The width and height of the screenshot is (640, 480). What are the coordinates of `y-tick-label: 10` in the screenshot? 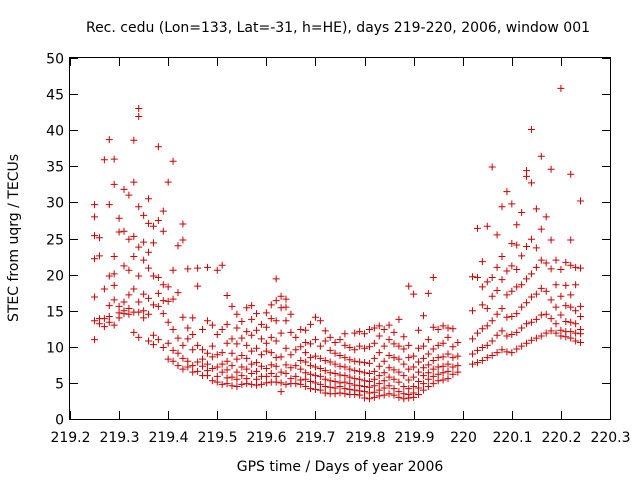 It's located at (55, 349).